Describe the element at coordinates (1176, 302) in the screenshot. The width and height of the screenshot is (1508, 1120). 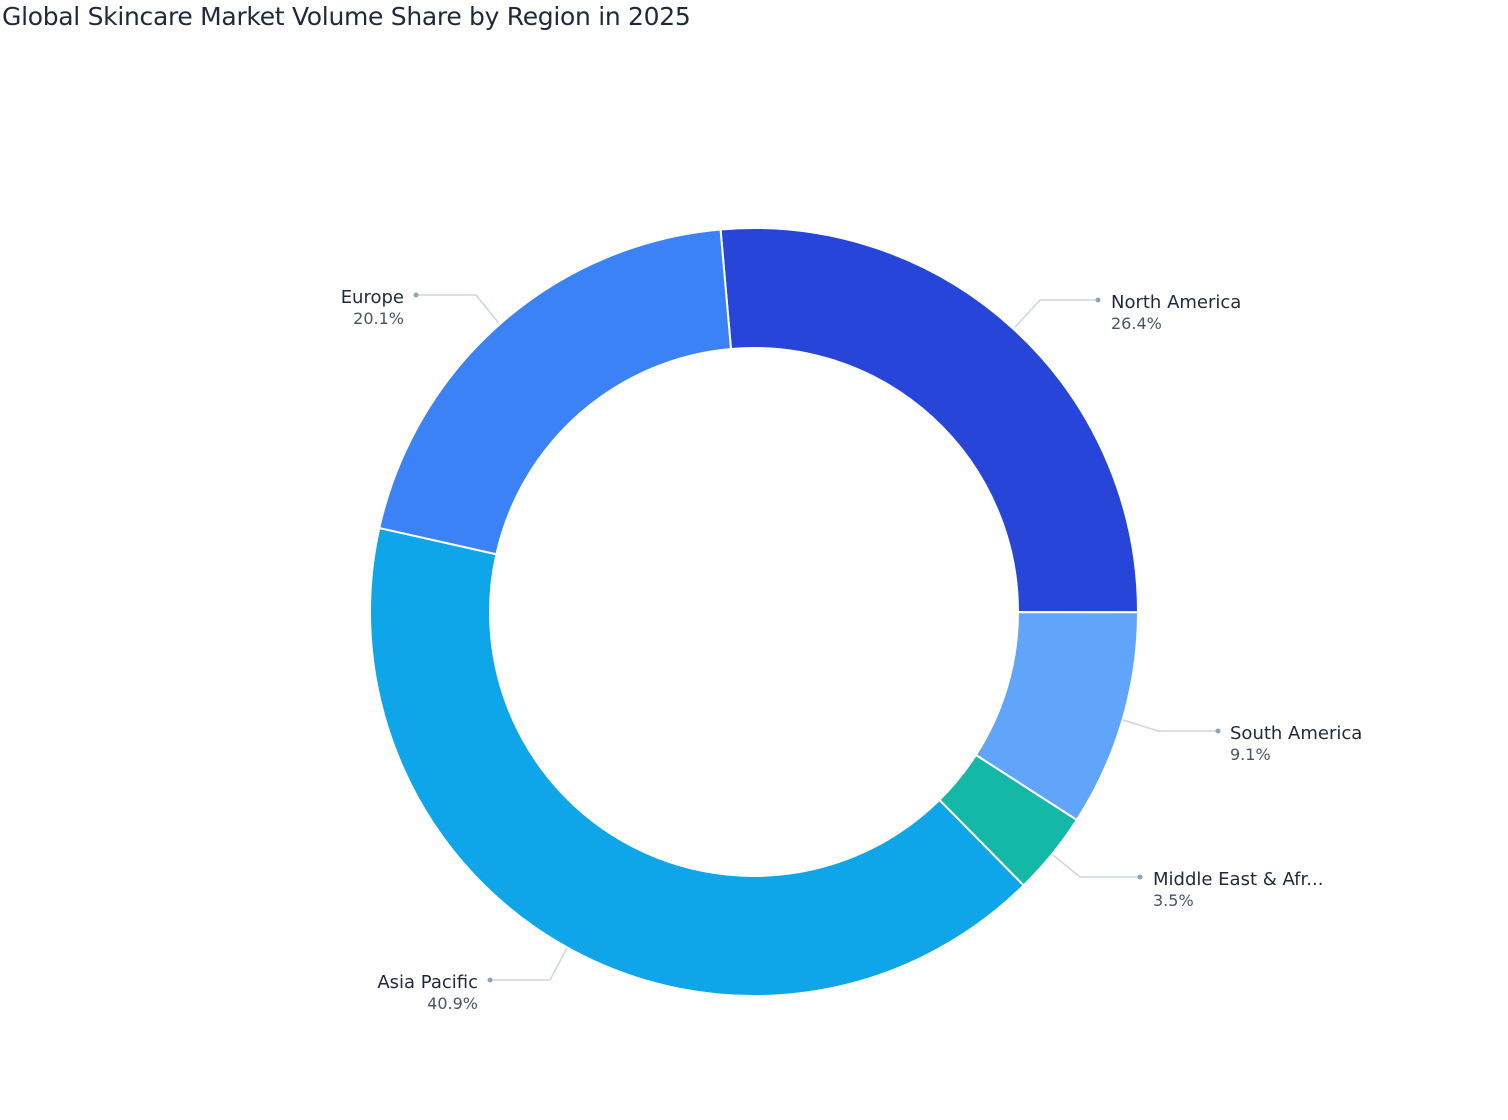
I see `slice-label: North America` at that location.